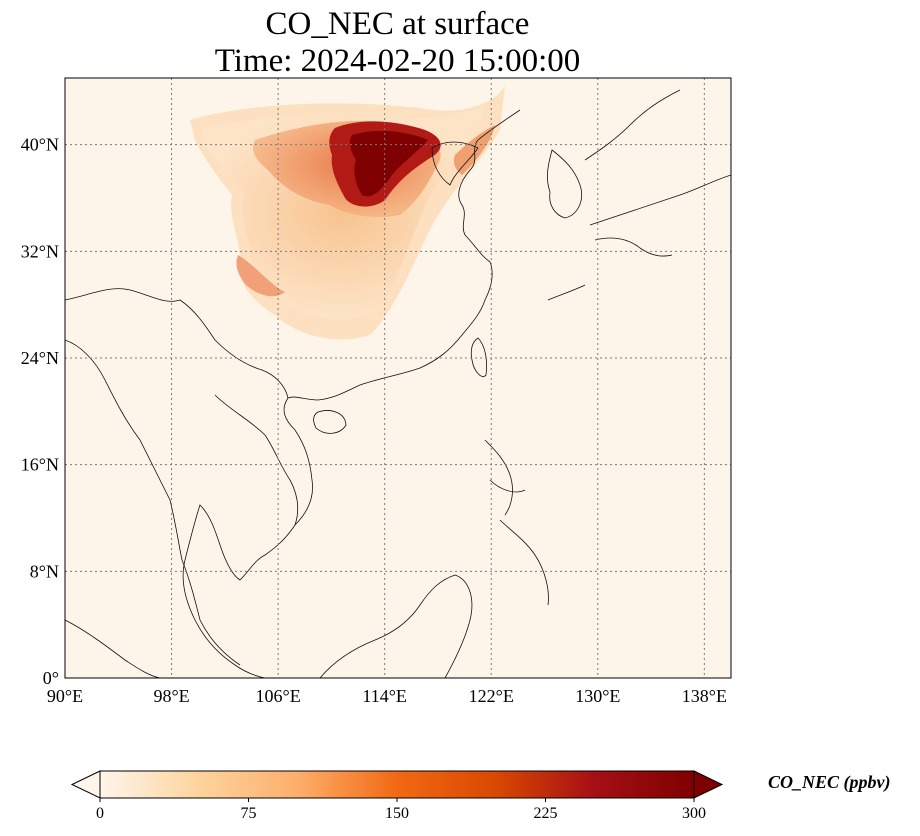  I want to click on colorbar-tick-label: 300, so click(694, 813).